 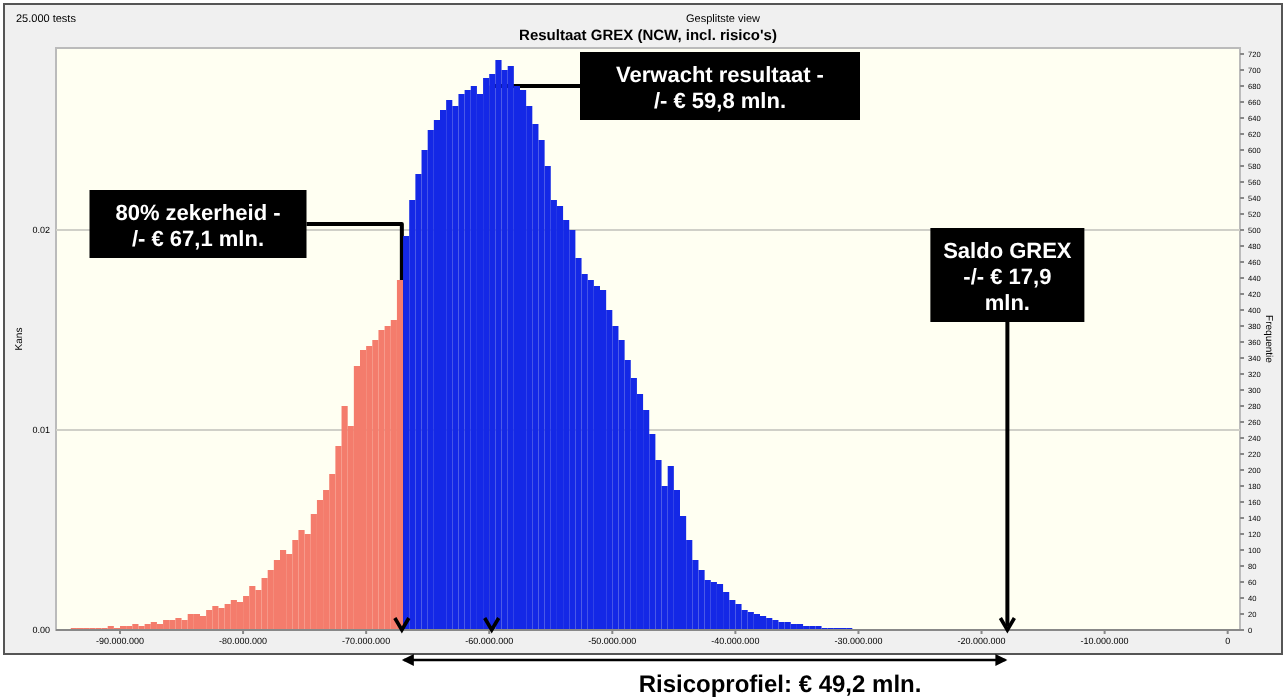 I want to click on ref-line-label: Verwacht resultaat - /- € 59,8 mln., so click(x=720, y=89).